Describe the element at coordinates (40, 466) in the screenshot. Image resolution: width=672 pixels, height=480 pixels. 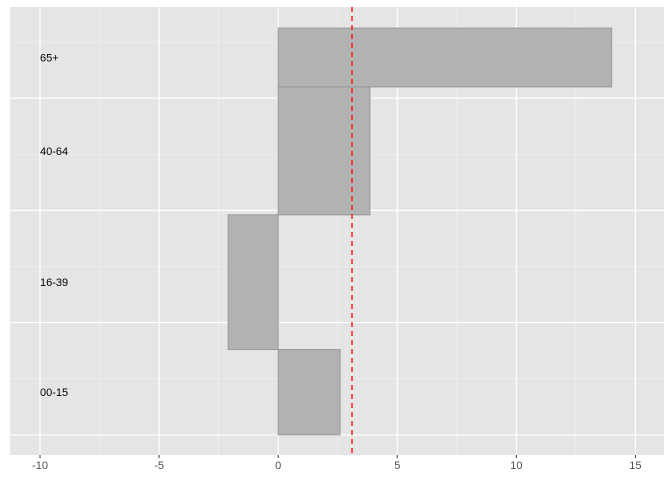
I see `x-tick-label: -10` at that location.